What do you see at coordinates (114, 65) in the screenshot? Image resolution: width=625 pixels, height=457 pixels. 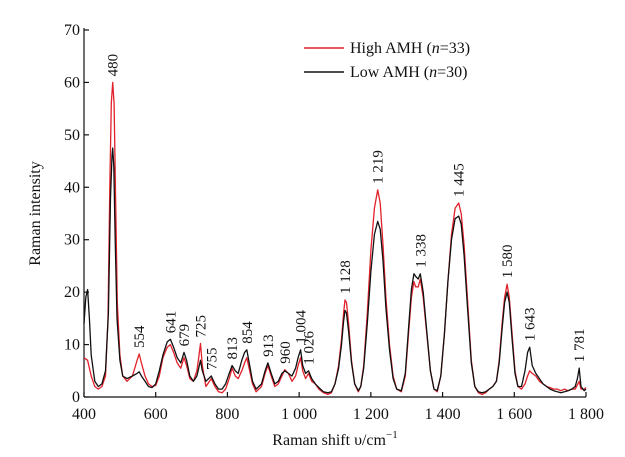 I see `peak-label: 480` at bounding box center [114, 65].